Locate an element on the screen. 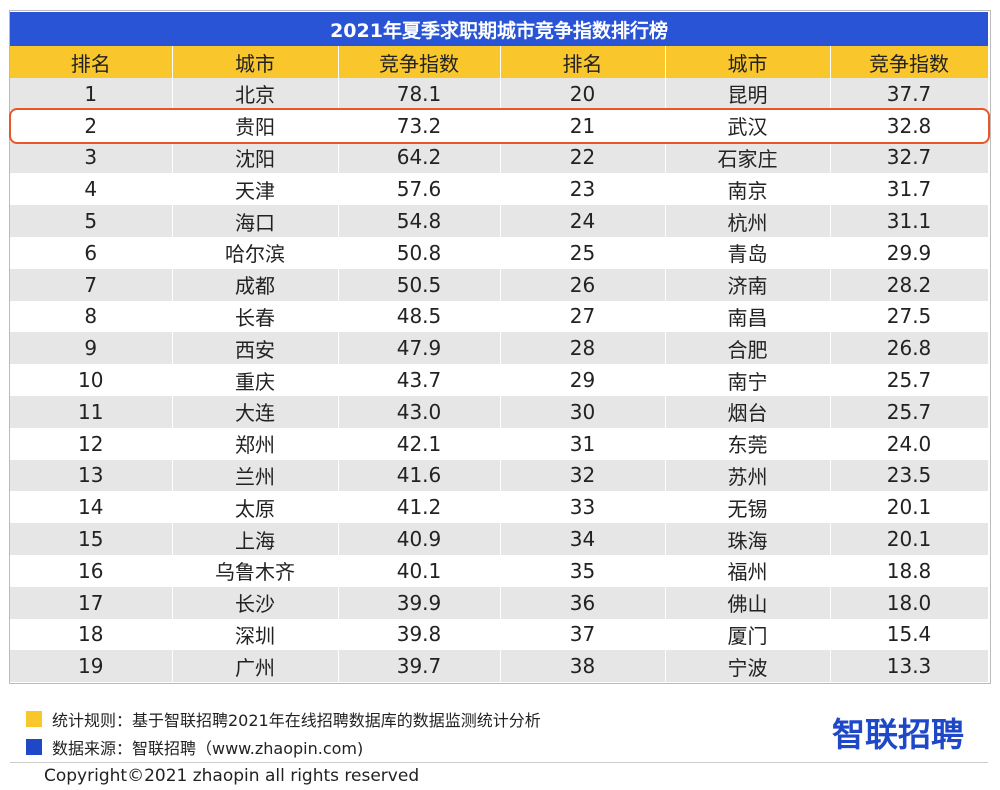 The image size is (1000, 790). table-cell: 苏州 is located at coordinates (748, 475).